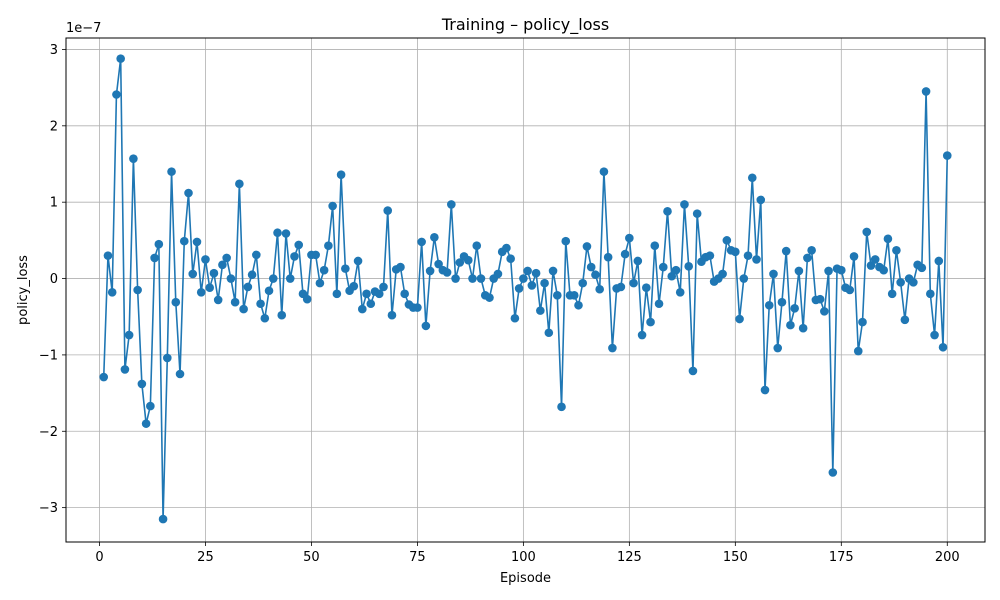  Describe the element at coordinates (48, 508) in the screenshot. I see `y-tick-label: −3` at that location.